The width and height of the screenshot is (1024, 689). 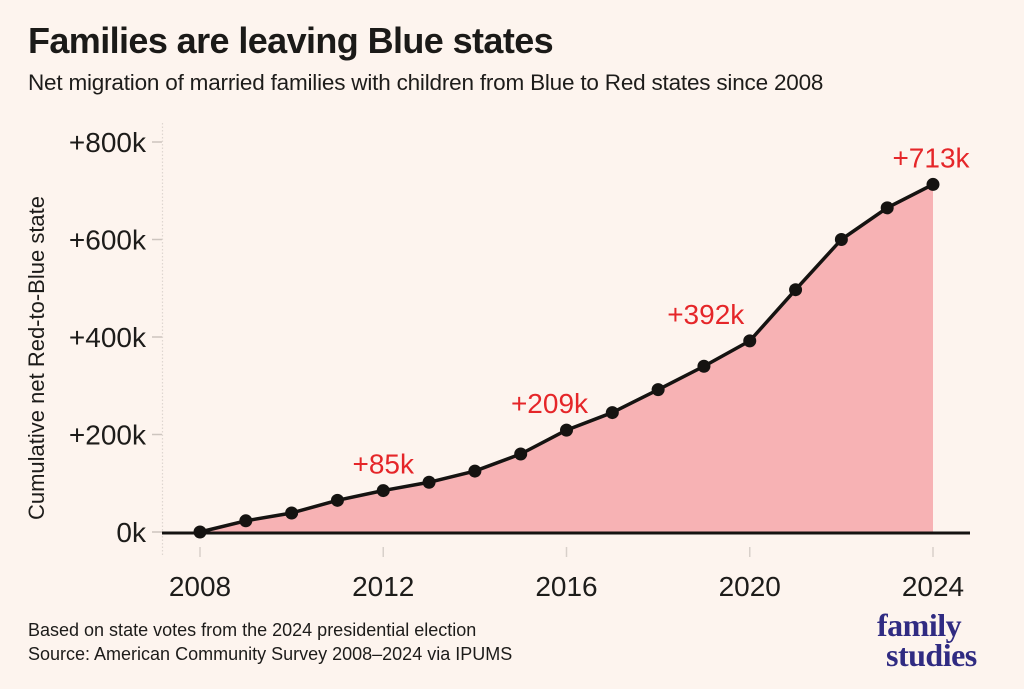 I want to click on x-tick-label: 2020, so click(x=750, y=586).